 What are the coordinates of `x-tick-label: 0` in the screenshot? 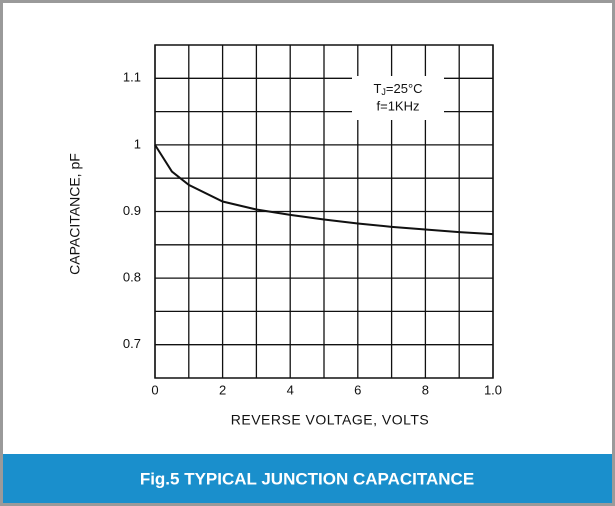 It's located at (154, 389).